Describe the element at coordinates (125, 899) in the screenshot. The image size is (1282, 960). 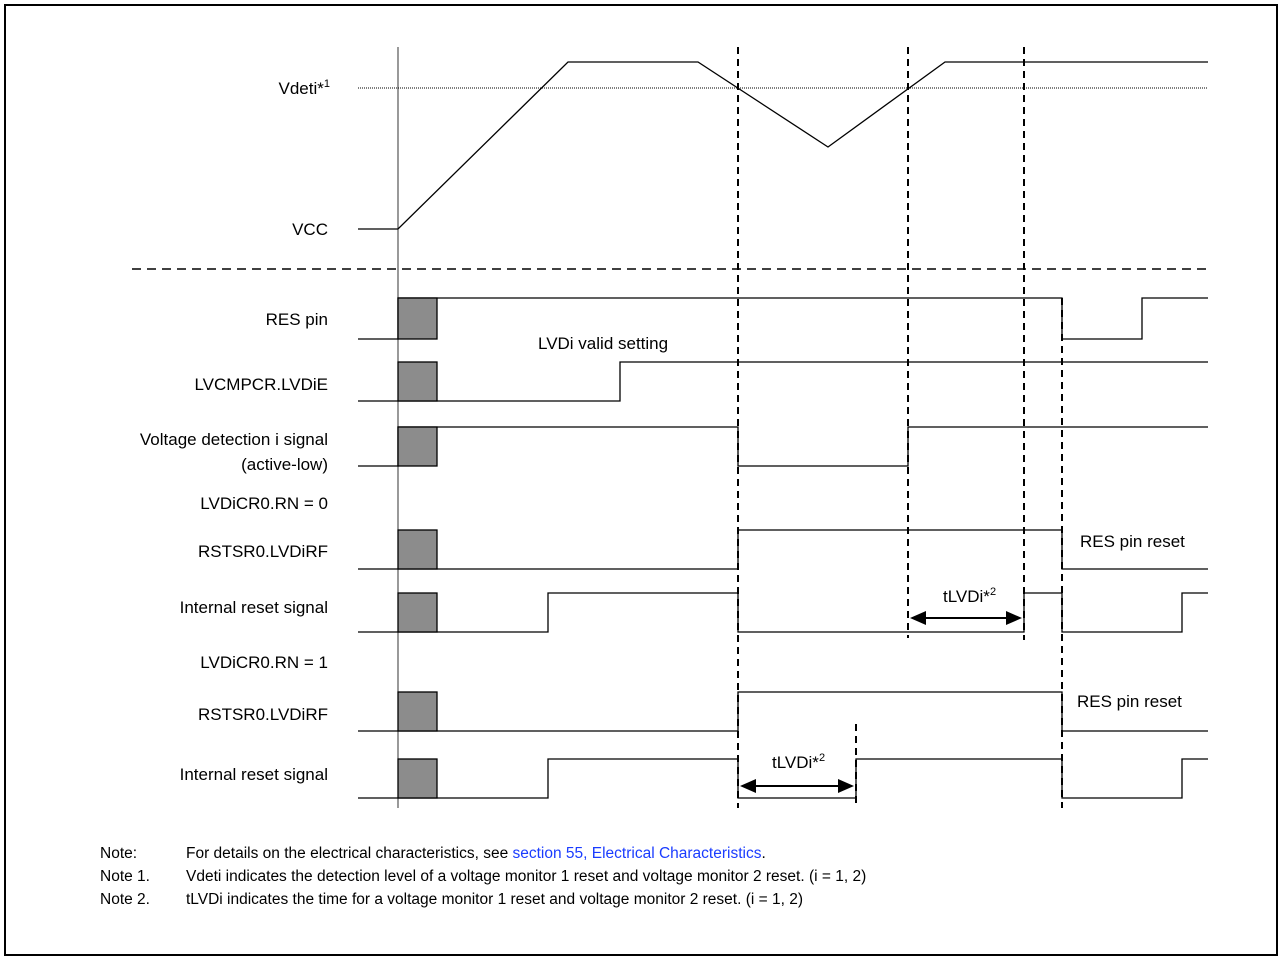
I see `note-2-label: Note 2.` at that location.